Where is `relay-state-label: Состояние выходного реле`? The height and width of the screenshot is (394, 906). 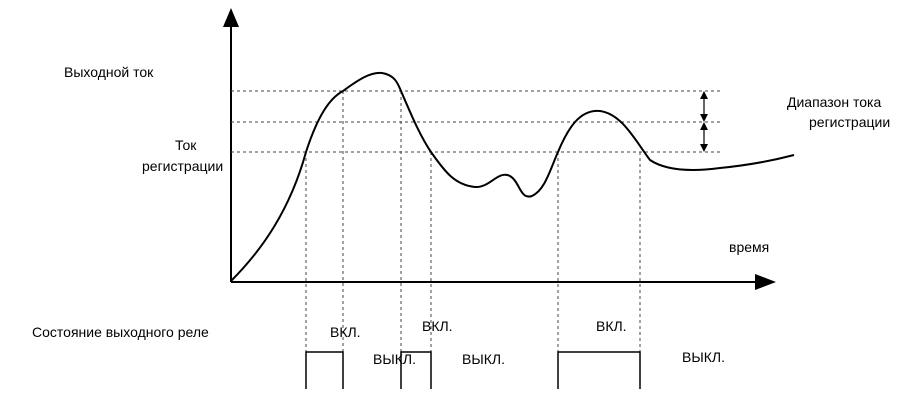 relay-state-label: Состояние выходного реле is located at coordinates (120, 332).